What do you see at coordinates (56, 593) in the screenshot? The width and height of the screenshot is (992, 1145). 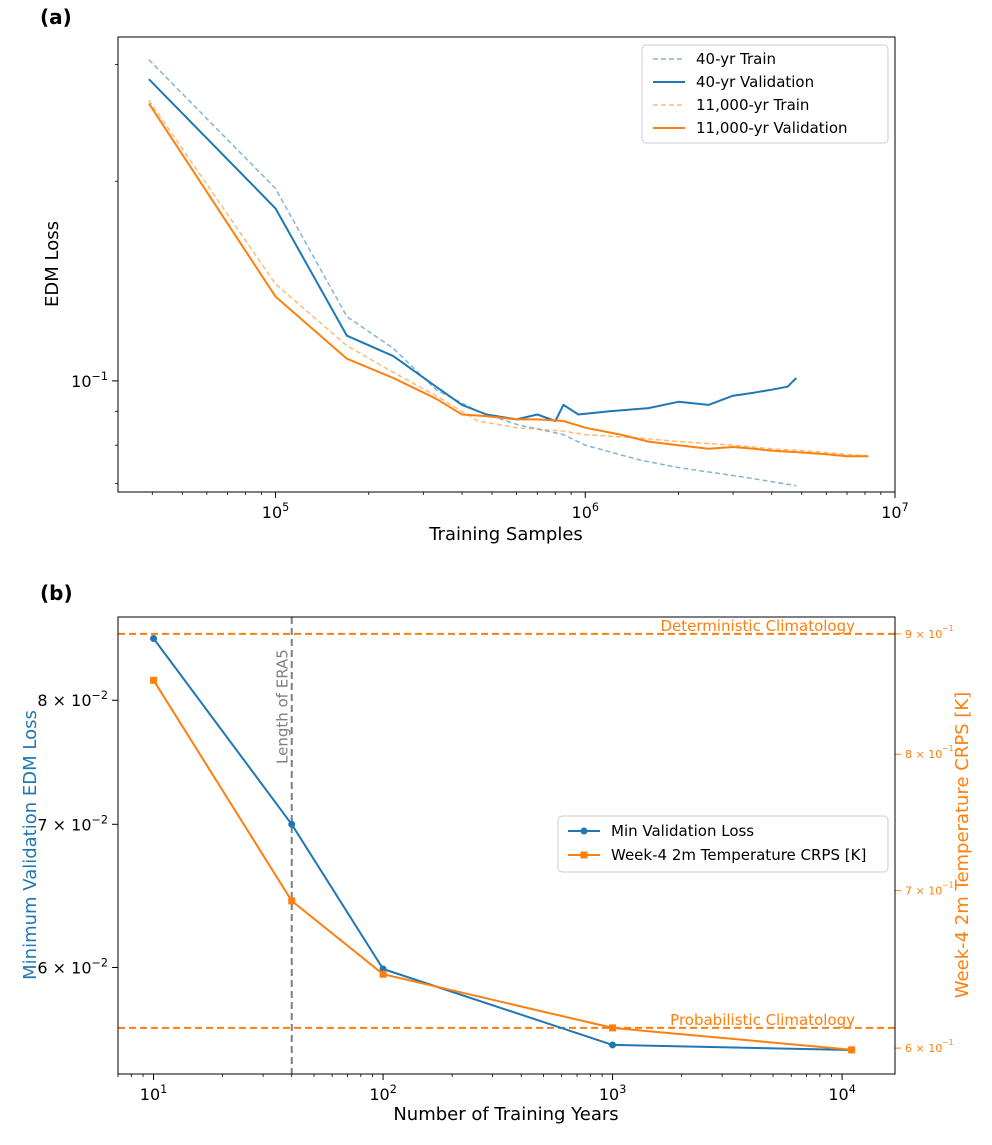 I see `panel-b-label: (b)` at bounding box center [56, 593].